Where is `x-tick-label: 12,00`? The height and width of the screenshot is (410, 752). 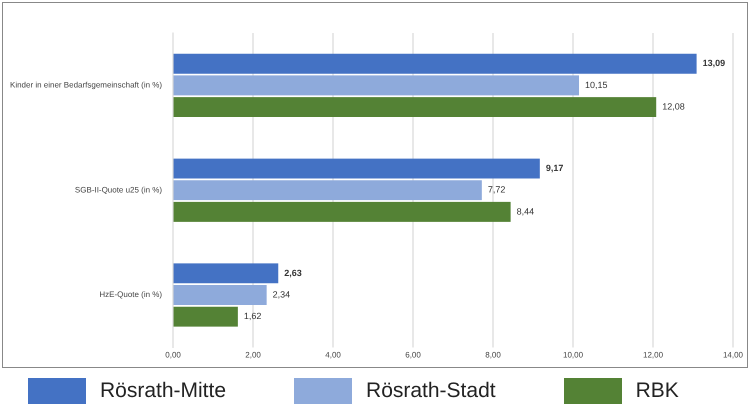
x-tick-label: 12,00 is located at coordinates (653, 355).